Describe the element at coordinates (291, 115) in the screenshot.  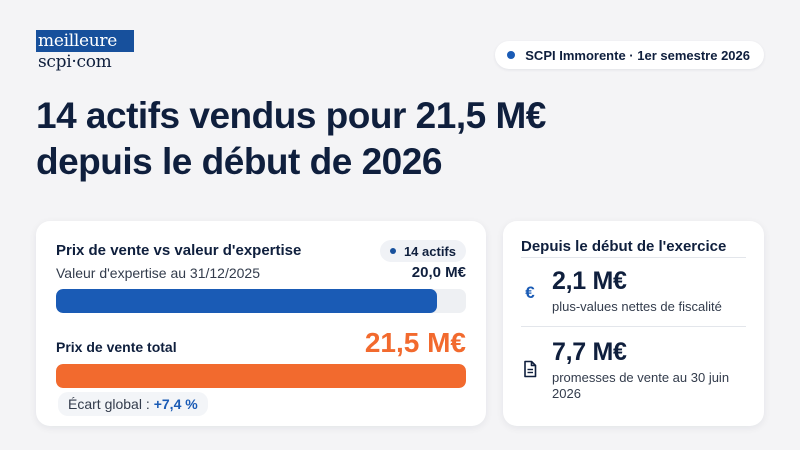
I see `headline-line-1: 14 actifs vendus pour 21,5 M€` at that location.